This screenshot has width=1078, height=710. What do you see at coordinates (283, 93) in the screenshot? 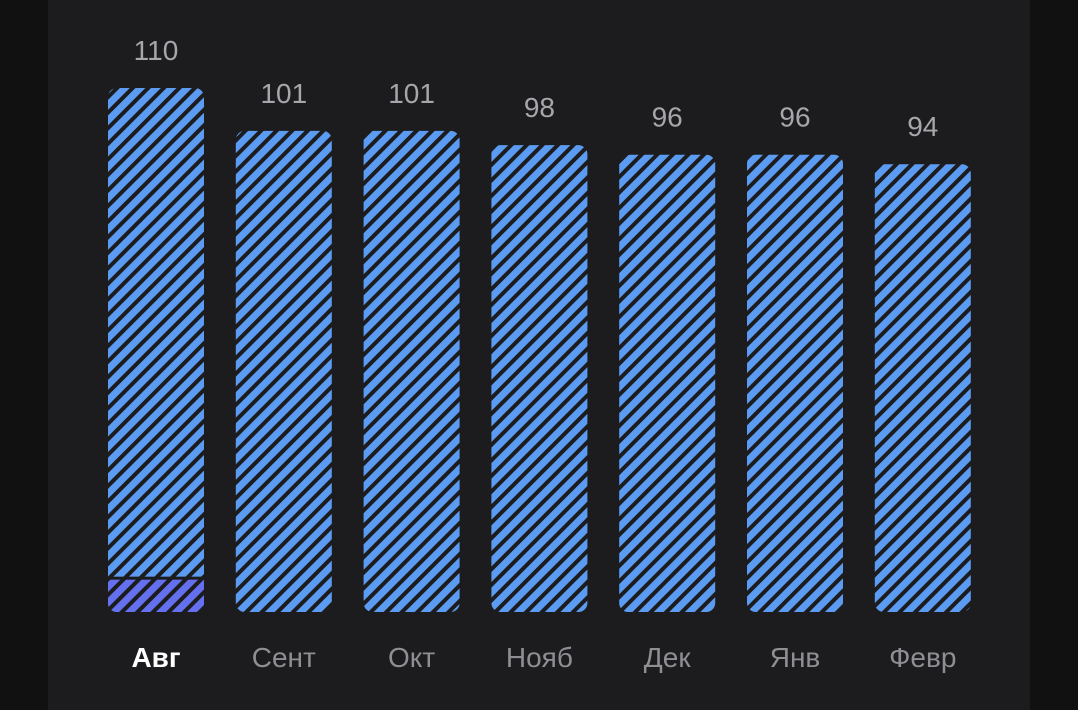
I see `value-label-1: 101` at bounding box center [283, 93].